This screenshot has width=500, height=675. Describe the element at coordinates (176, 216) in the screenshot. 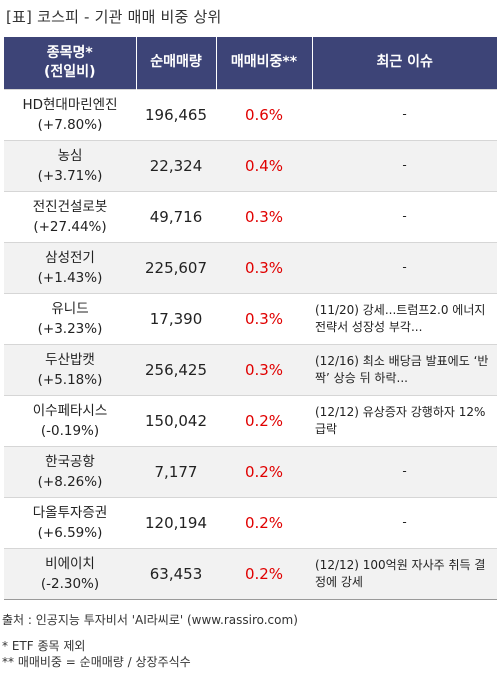

I see `net-volume: 49,716` at that location.